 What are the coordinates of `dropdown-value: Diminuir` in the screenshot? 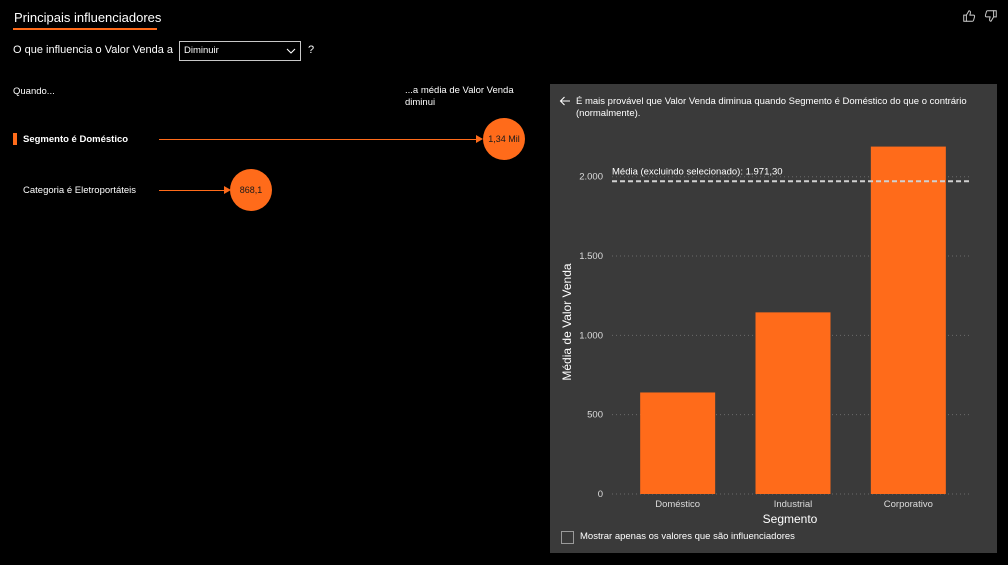 It's located at (201, 50).